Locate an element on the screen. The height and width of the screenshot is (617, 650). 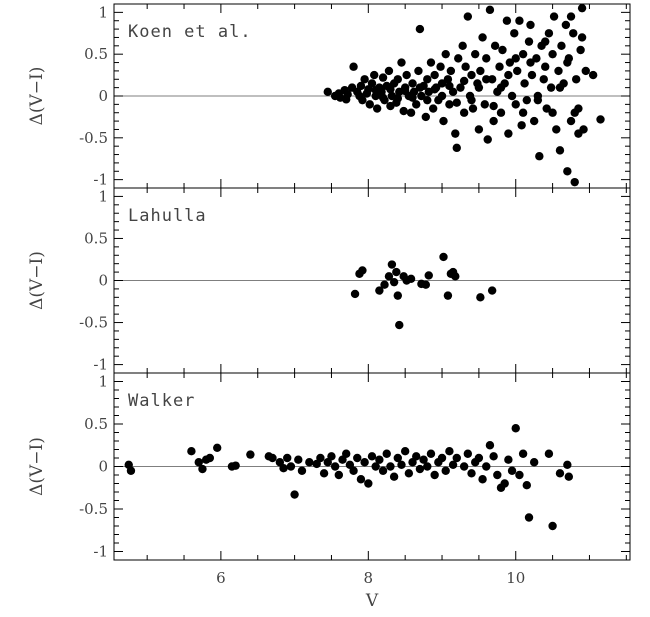
panel-label: Lahulla is located at coordinates (167, 216).